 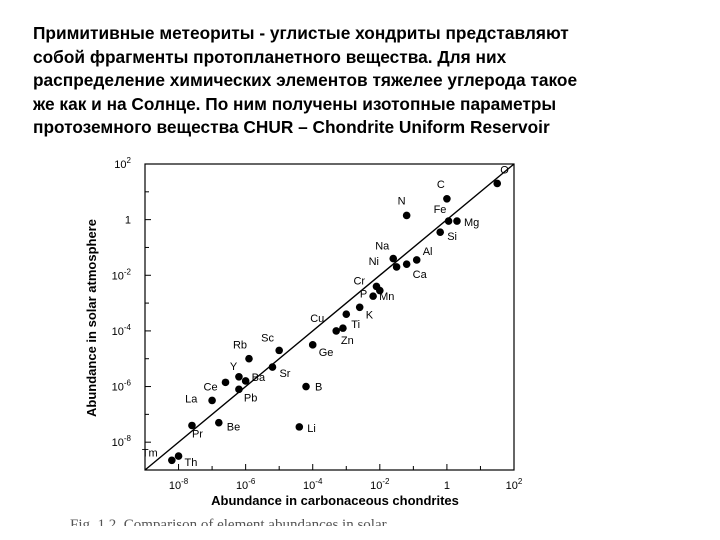 What do you see at coordinates (359, 281) in the screenshot?
I see `point-label-cr: Cr` at bounding box center [359, 281].